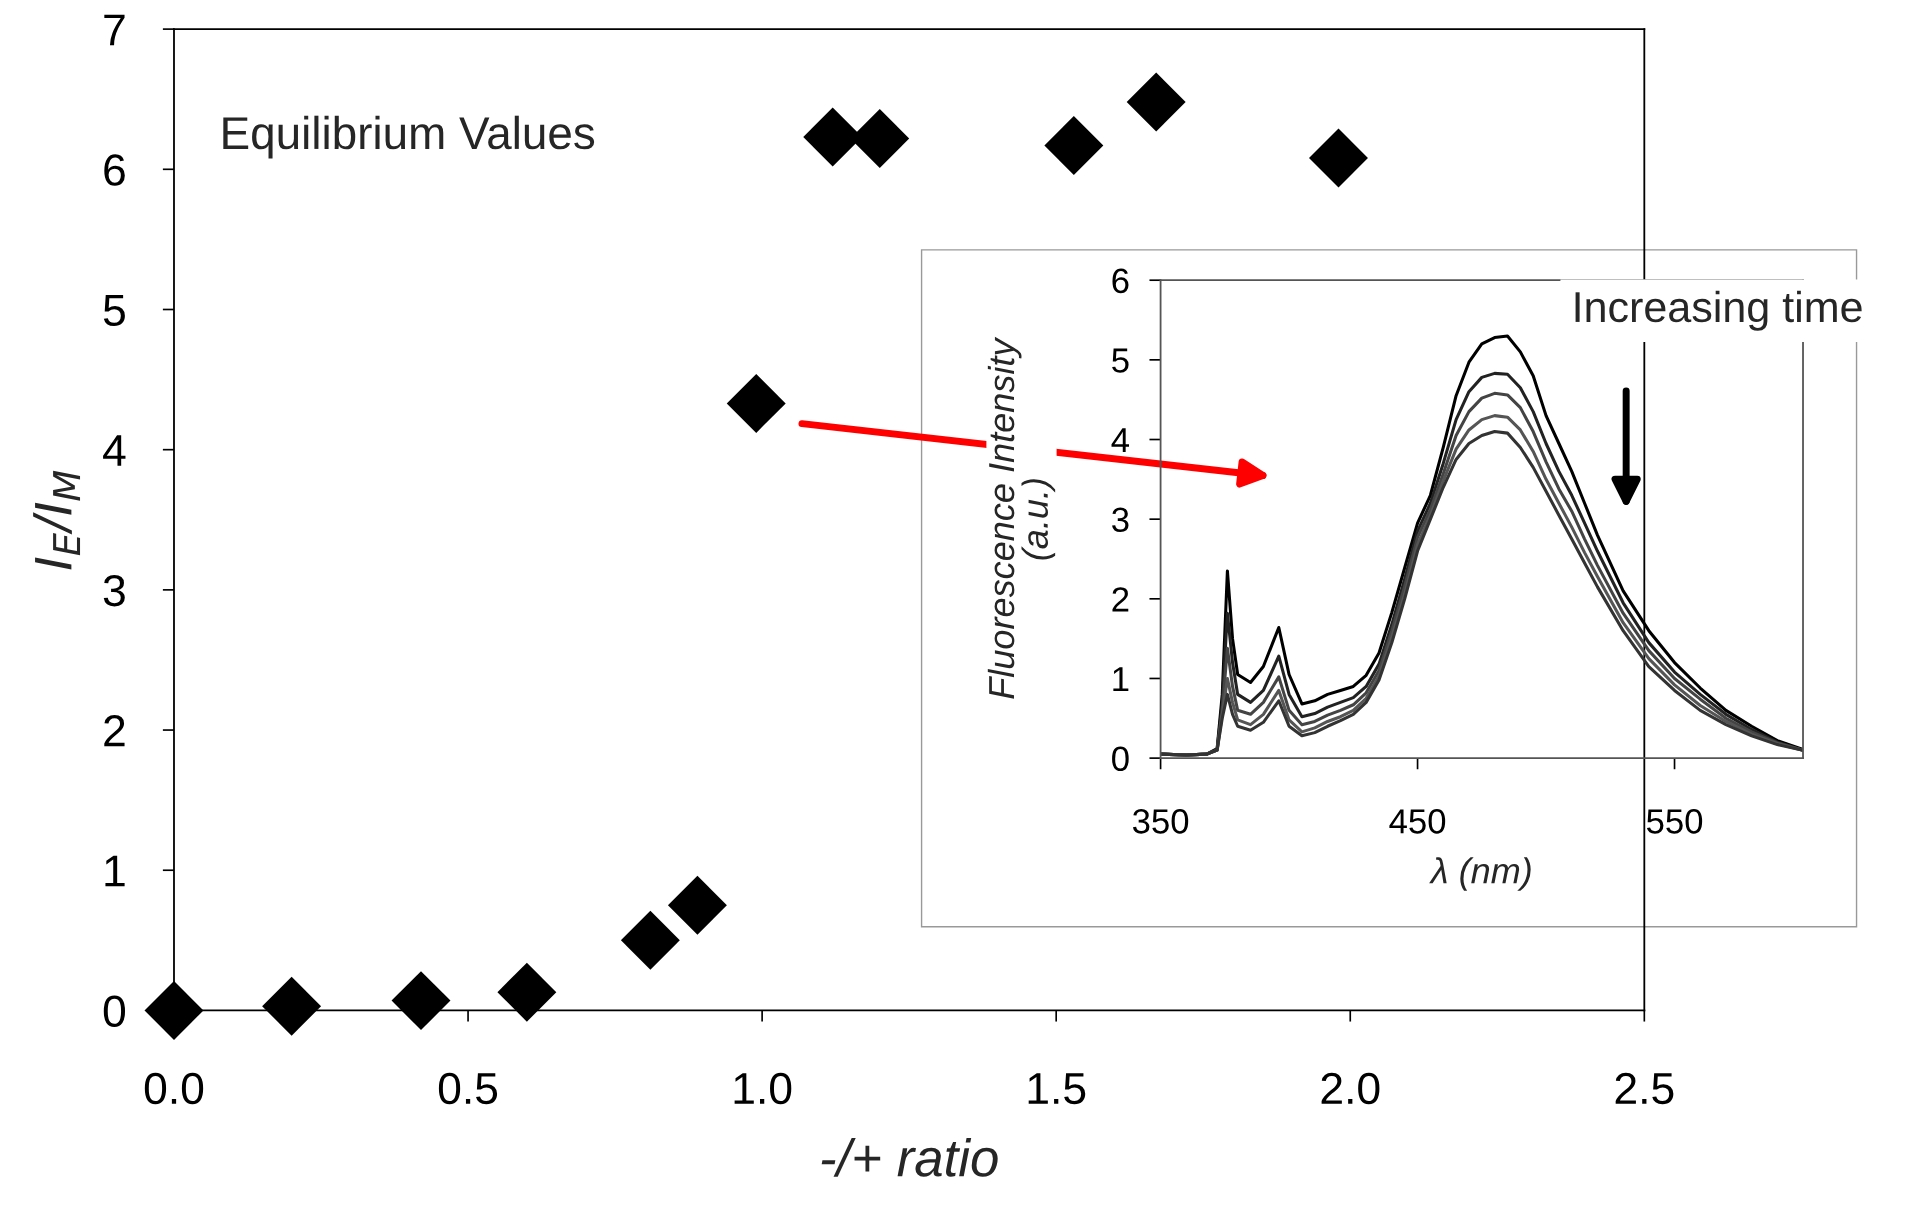  Describe the element at coordinates (909, 1157) in the screenshot. I see `x-axis-title: -/+ ratio` at that location.